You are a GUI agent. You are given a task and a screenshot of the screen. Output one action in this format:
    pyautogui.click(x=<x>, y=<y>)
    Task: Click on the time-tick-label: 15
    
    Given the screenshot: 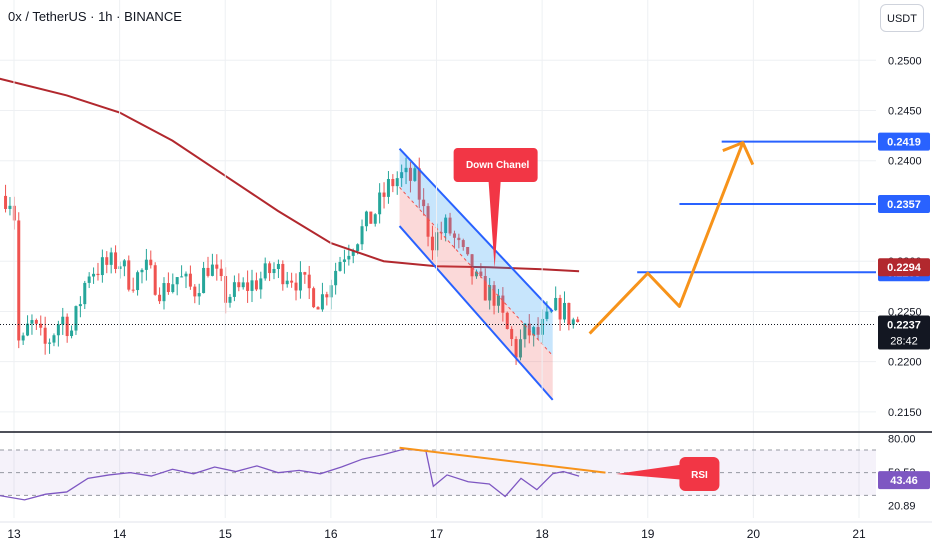 What is the action you would take?
    pyautogui.click(x=226, y=534)
    